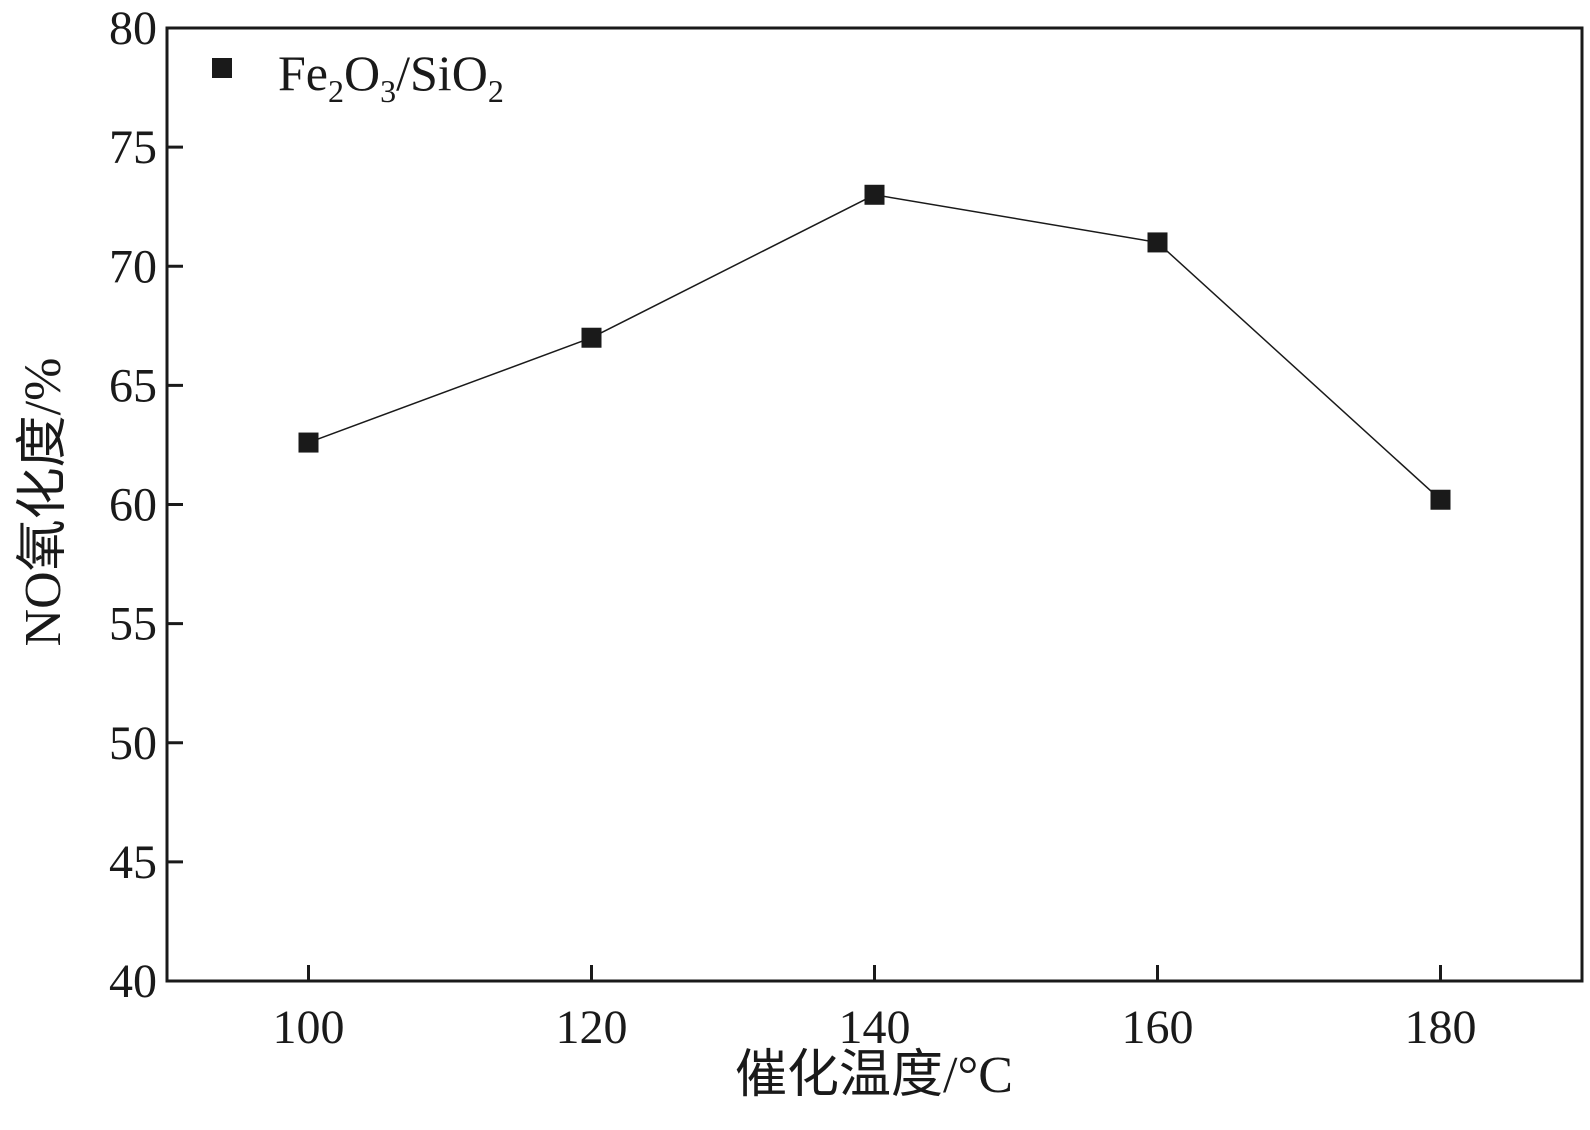  I want to click on y-tick-label-60: 60, so click(133, 505).